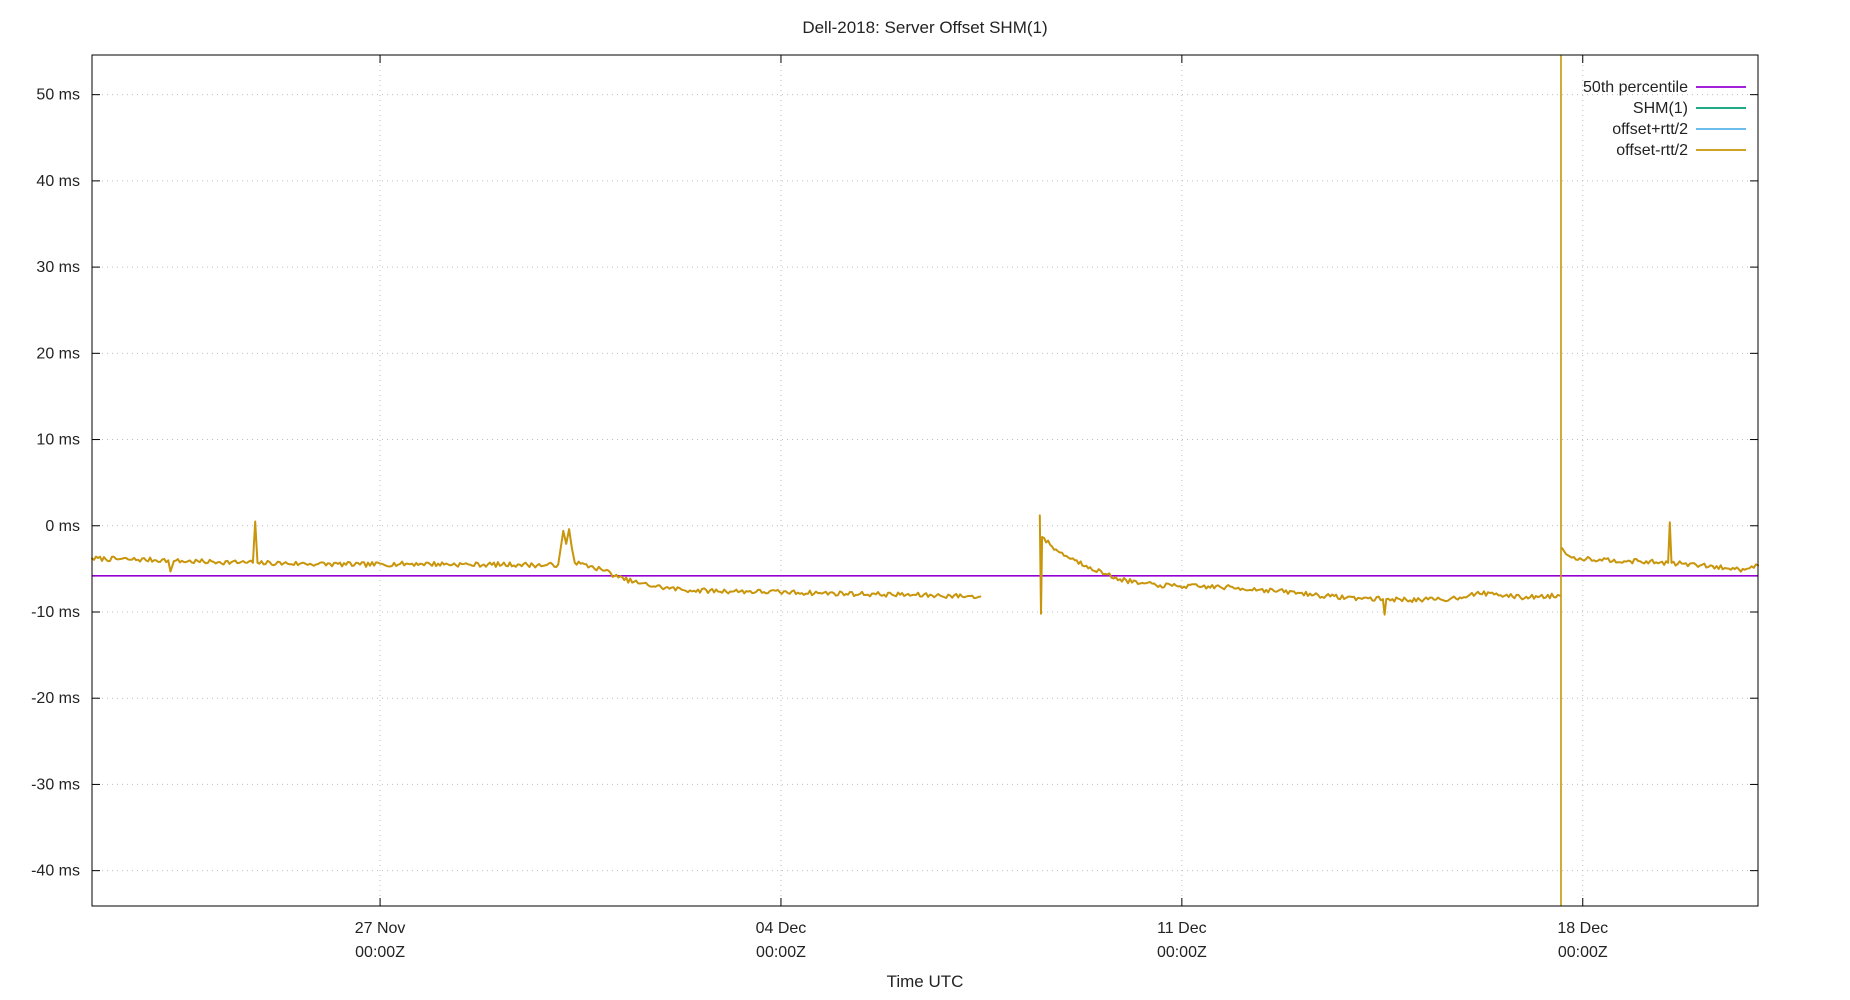 The height and width of the screenshot is (1000, 1850). I want to click on y-tick-label: -10 ms, so click(55, 612).